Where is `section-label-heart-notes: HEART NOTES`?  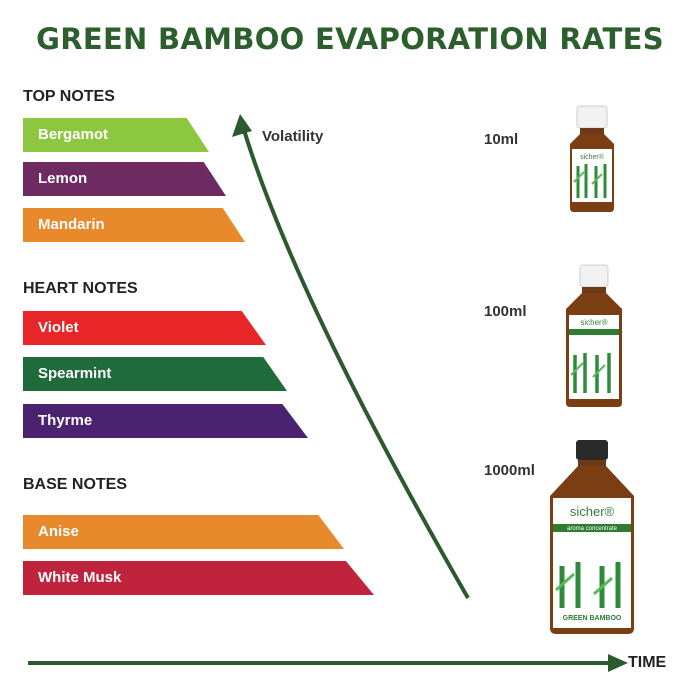 section-label-heart-notes: HEART NOTES is located at coordinates (80, 288).